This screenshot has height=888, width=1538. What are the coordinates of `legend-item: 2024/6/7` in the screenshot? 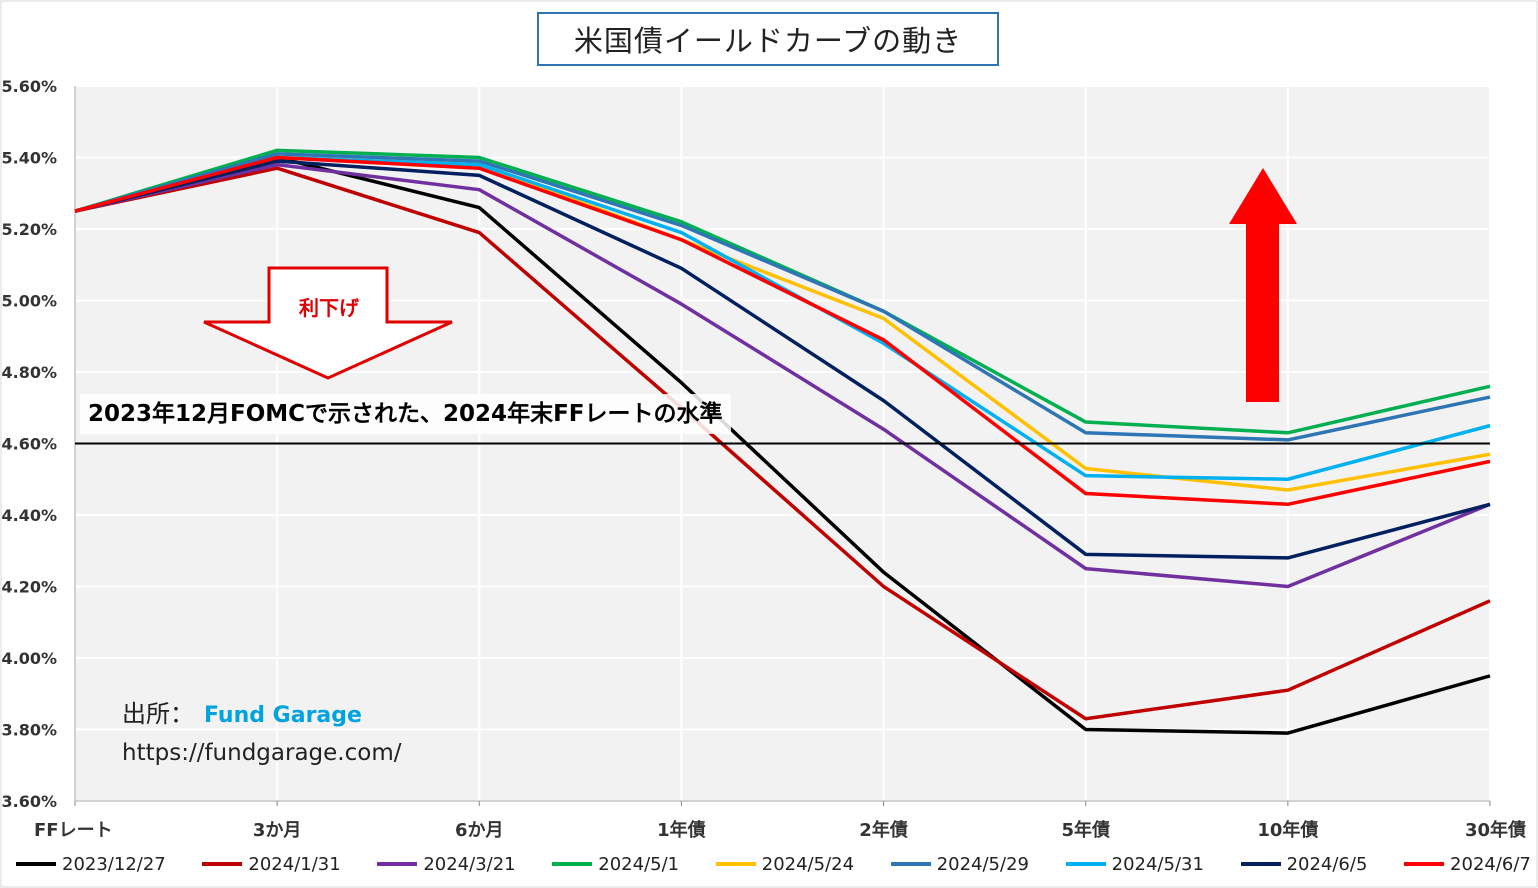 It's located at (1467, 864).